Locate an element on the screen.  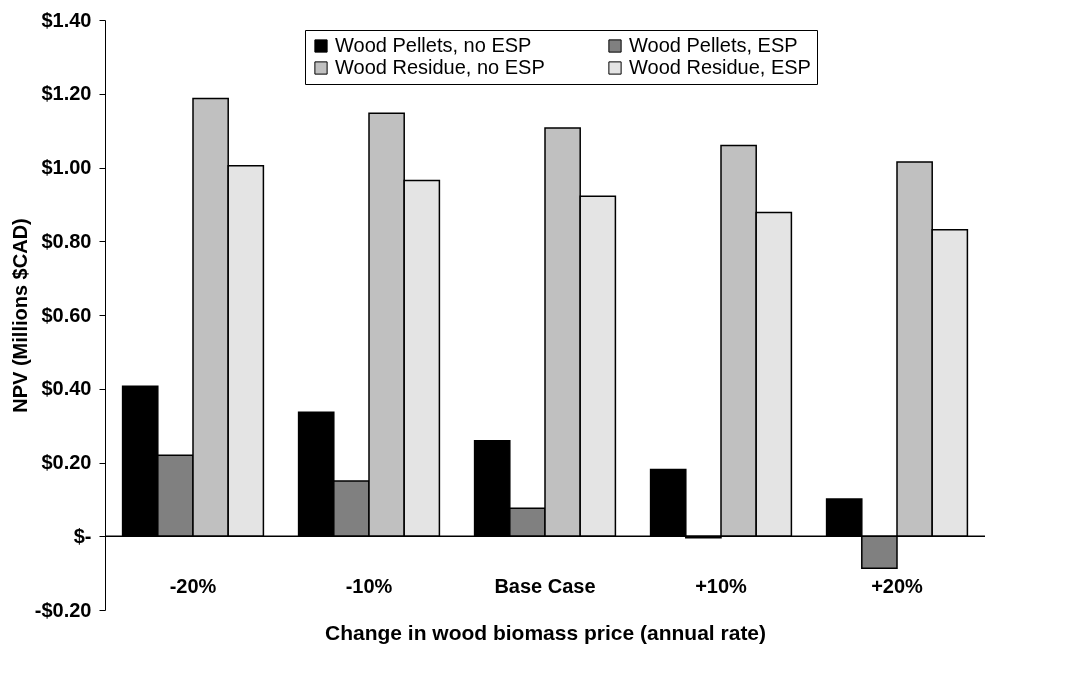
x-tick-label: Base Case is located at coordinates (545, 585).